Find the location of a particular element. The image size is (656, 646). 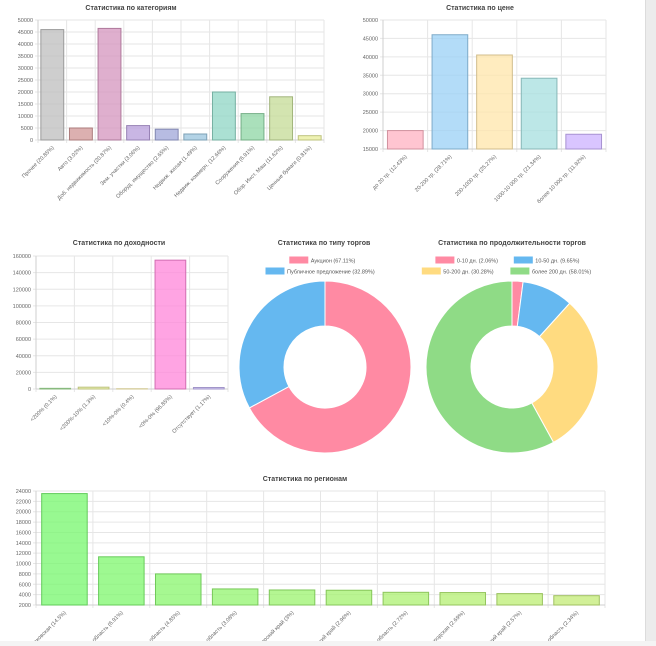

x-tick-label: Недвиж. коммерч. (12.66%) is located at coordinates (200, 172).